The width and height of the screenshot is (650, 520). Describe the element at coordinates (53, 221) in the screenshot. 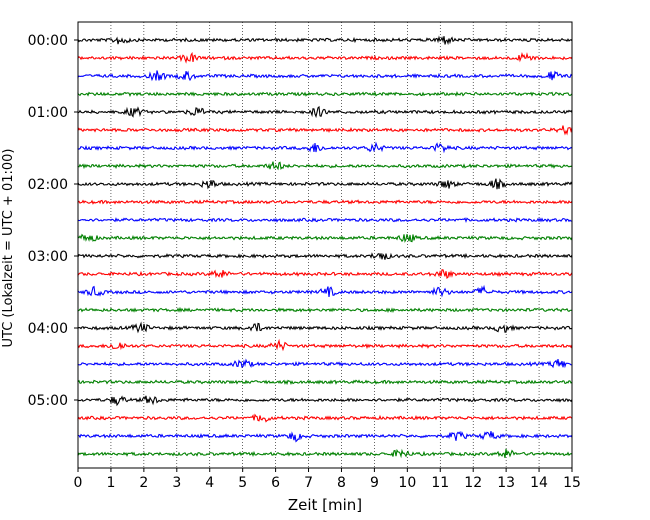

I see `y-axis-ticks: 00:00 01:00 02:00 03:00 04:00 05:00` at that location.